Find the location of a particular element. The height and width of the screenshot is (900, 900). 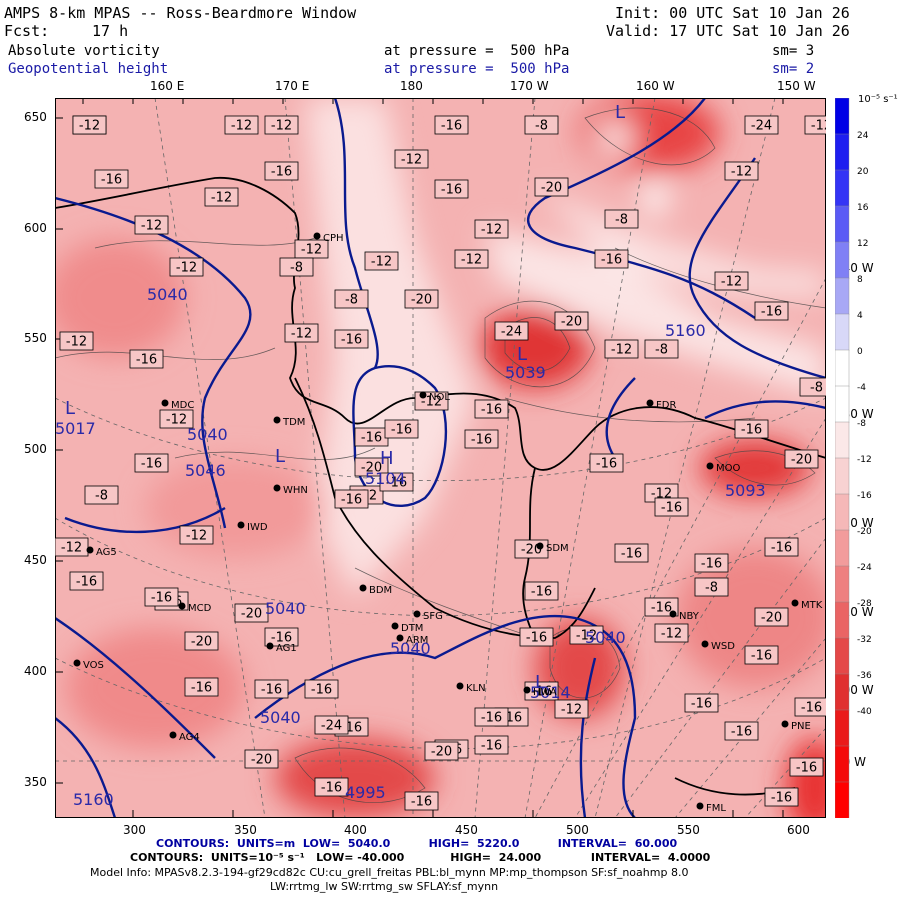

colorbar-label: 0 is located at coordinates (860, 352).